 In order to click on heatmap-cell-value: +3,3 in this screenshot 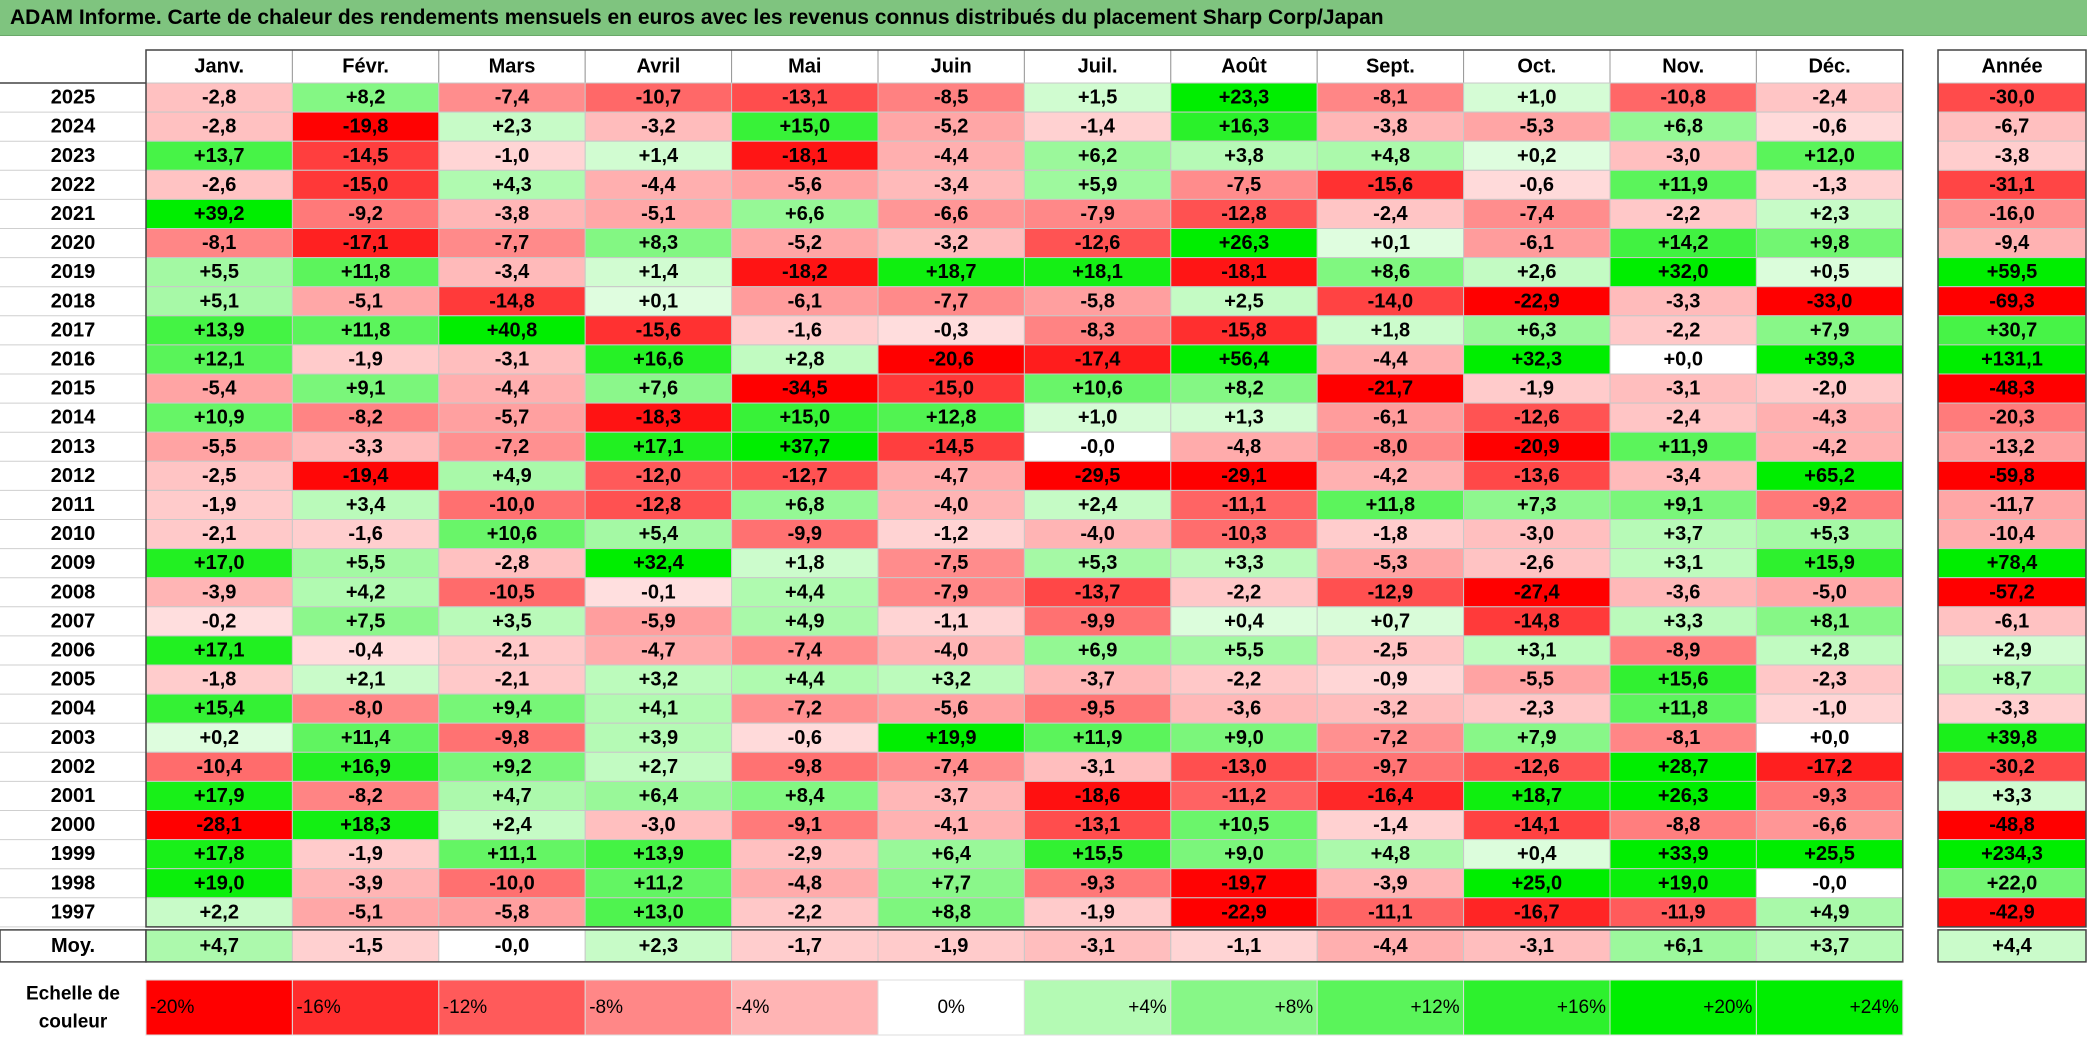, I will do `click(1682, 621)`.